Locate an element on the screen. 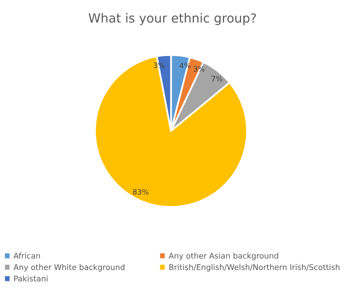 This screenshot has height=290, width=345. chart-title: What is your ethnic group? is located at coordinates (172, 19).